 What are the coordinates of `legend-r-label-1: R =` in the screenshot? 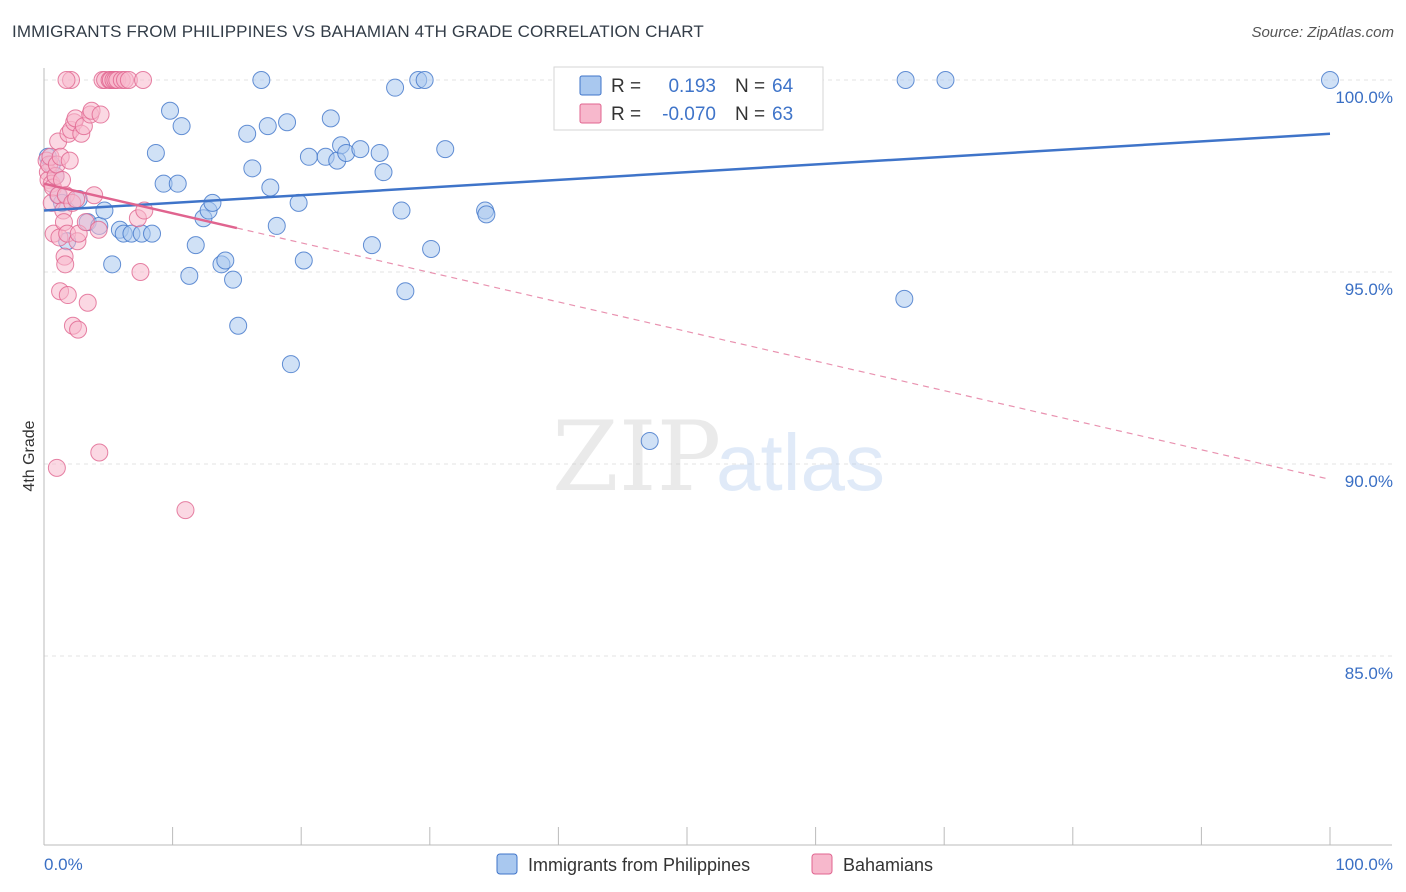 It's located at (626, 86).